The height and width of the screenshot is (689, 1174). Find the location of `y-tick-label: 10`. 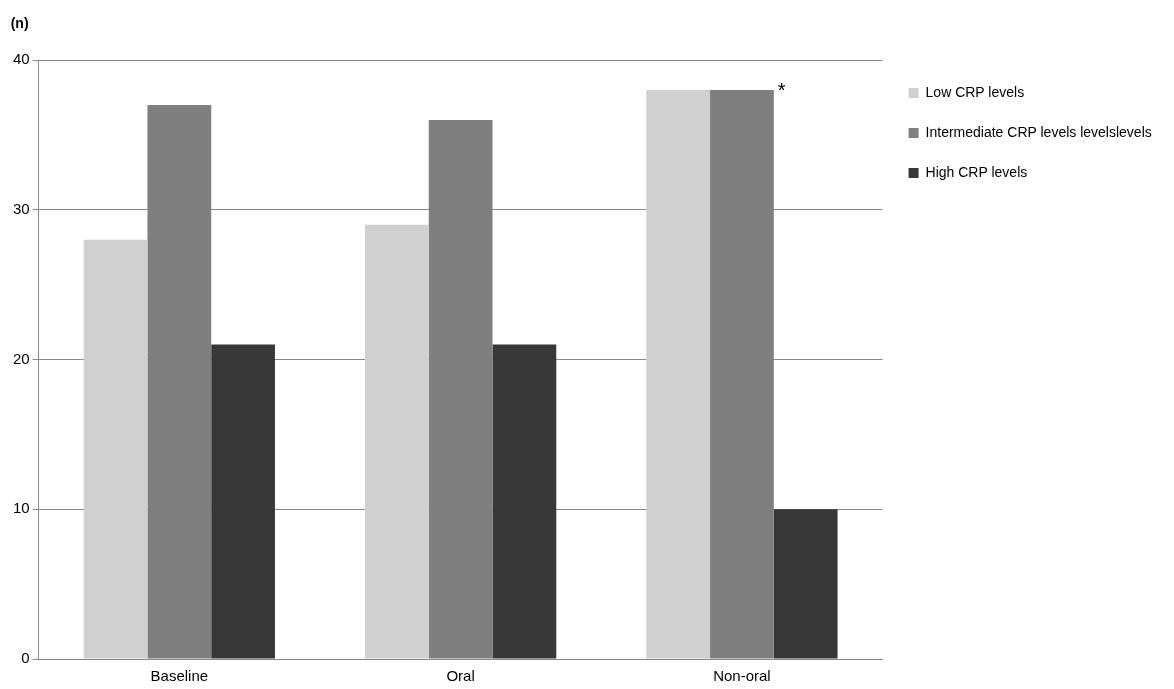

y-tick-label: 10 is located at coordinates (21, 508).